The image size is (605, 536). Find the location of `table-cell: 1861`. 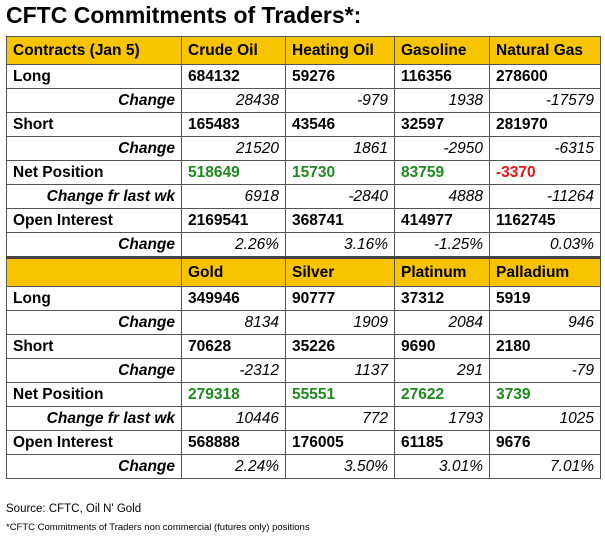

table-cell: 1861 is located at coordinates (340, 148).